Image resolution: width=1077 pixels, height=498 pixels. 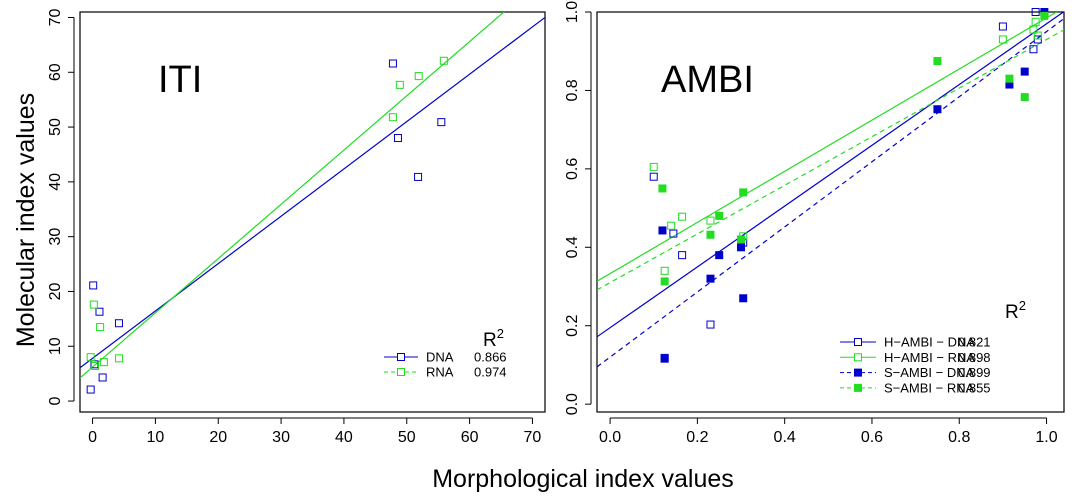 I want to click on y-tick-label: 40, so click(x=55, y=182).